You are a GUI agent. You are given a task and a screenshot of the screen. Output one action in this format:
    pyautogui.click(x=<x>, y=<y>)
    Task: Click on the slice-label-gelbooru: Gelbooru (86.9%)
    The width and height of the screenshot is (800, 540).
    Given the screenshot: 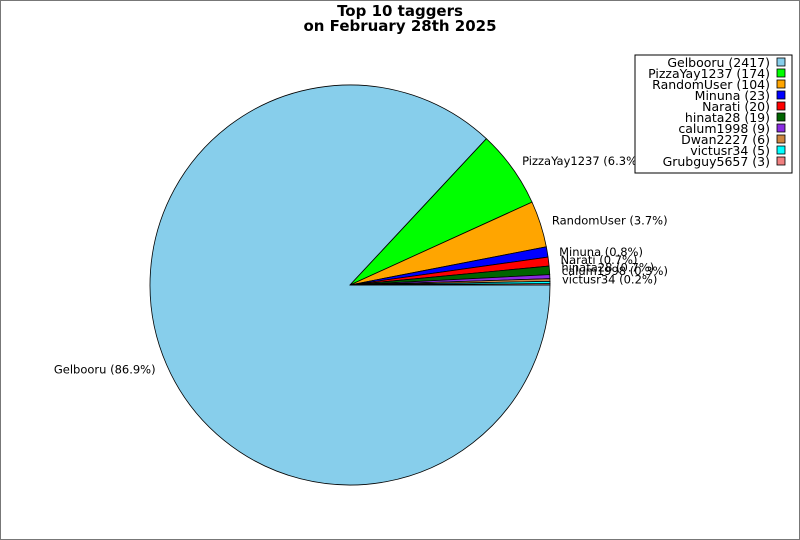 What is the action you would take?
    pyautogui.click(x=105, y=370)
    